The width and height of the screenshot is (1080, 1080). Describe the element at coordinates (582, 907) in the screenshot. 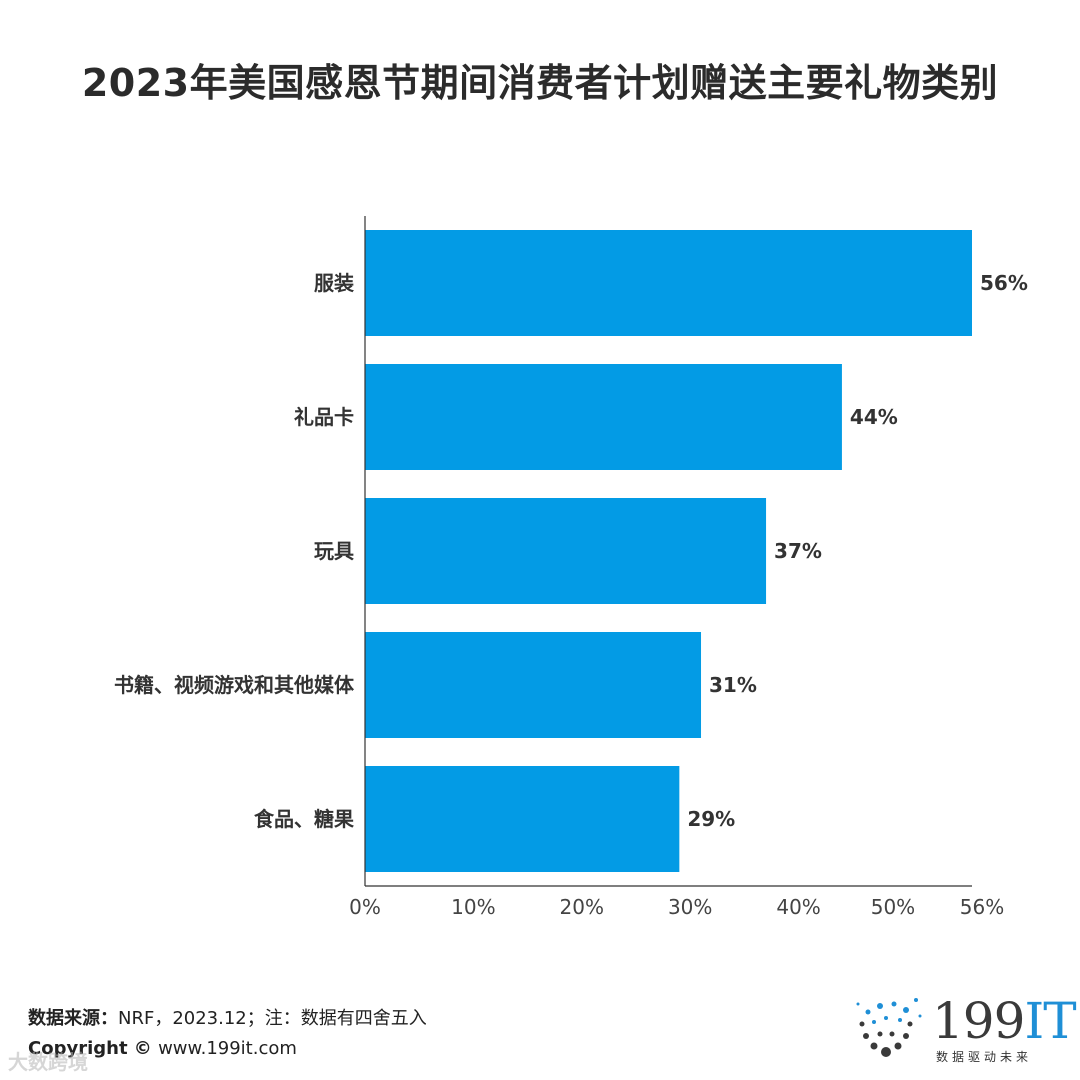

I see `x-tick-label: 20%` at that location.